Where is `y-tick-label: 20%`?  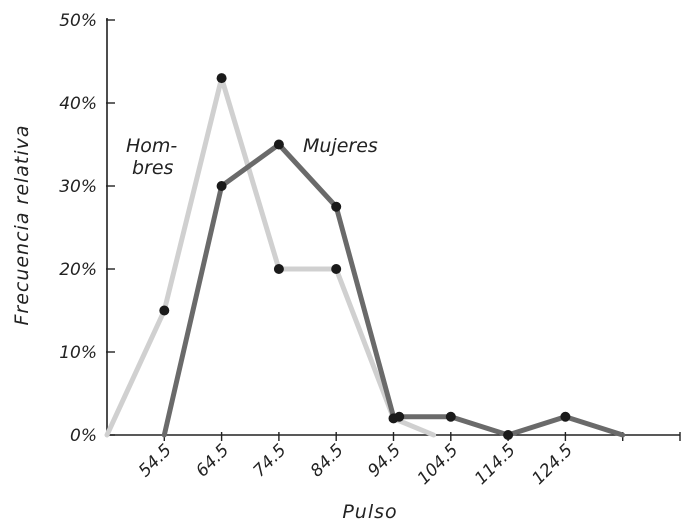
y-tick-label: 20% is located at coordinates (78, 270).